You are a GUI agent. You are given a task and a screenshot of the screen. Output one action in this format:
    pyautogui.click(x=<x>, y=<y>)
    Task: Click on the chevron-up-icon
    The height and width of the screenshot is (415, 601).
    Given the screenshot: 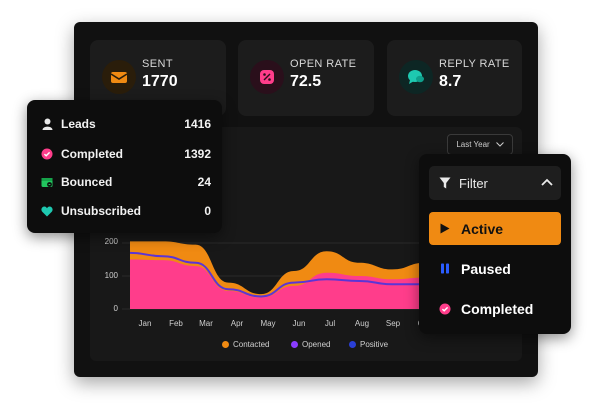 What is the action you would take?
    pyautogui.click(x=547, y=182)
    